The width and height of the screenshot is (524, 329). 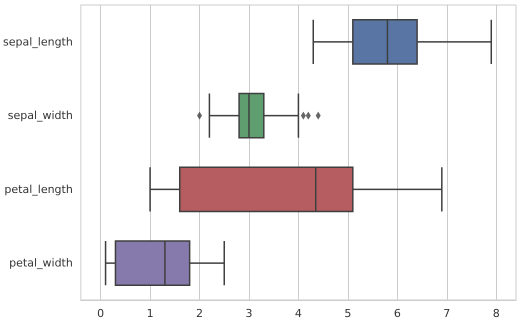 What do you see at coordinates (397, 313) in the screenshot?
I see `x-tick-label: 6` at bounding box center [397, 313].